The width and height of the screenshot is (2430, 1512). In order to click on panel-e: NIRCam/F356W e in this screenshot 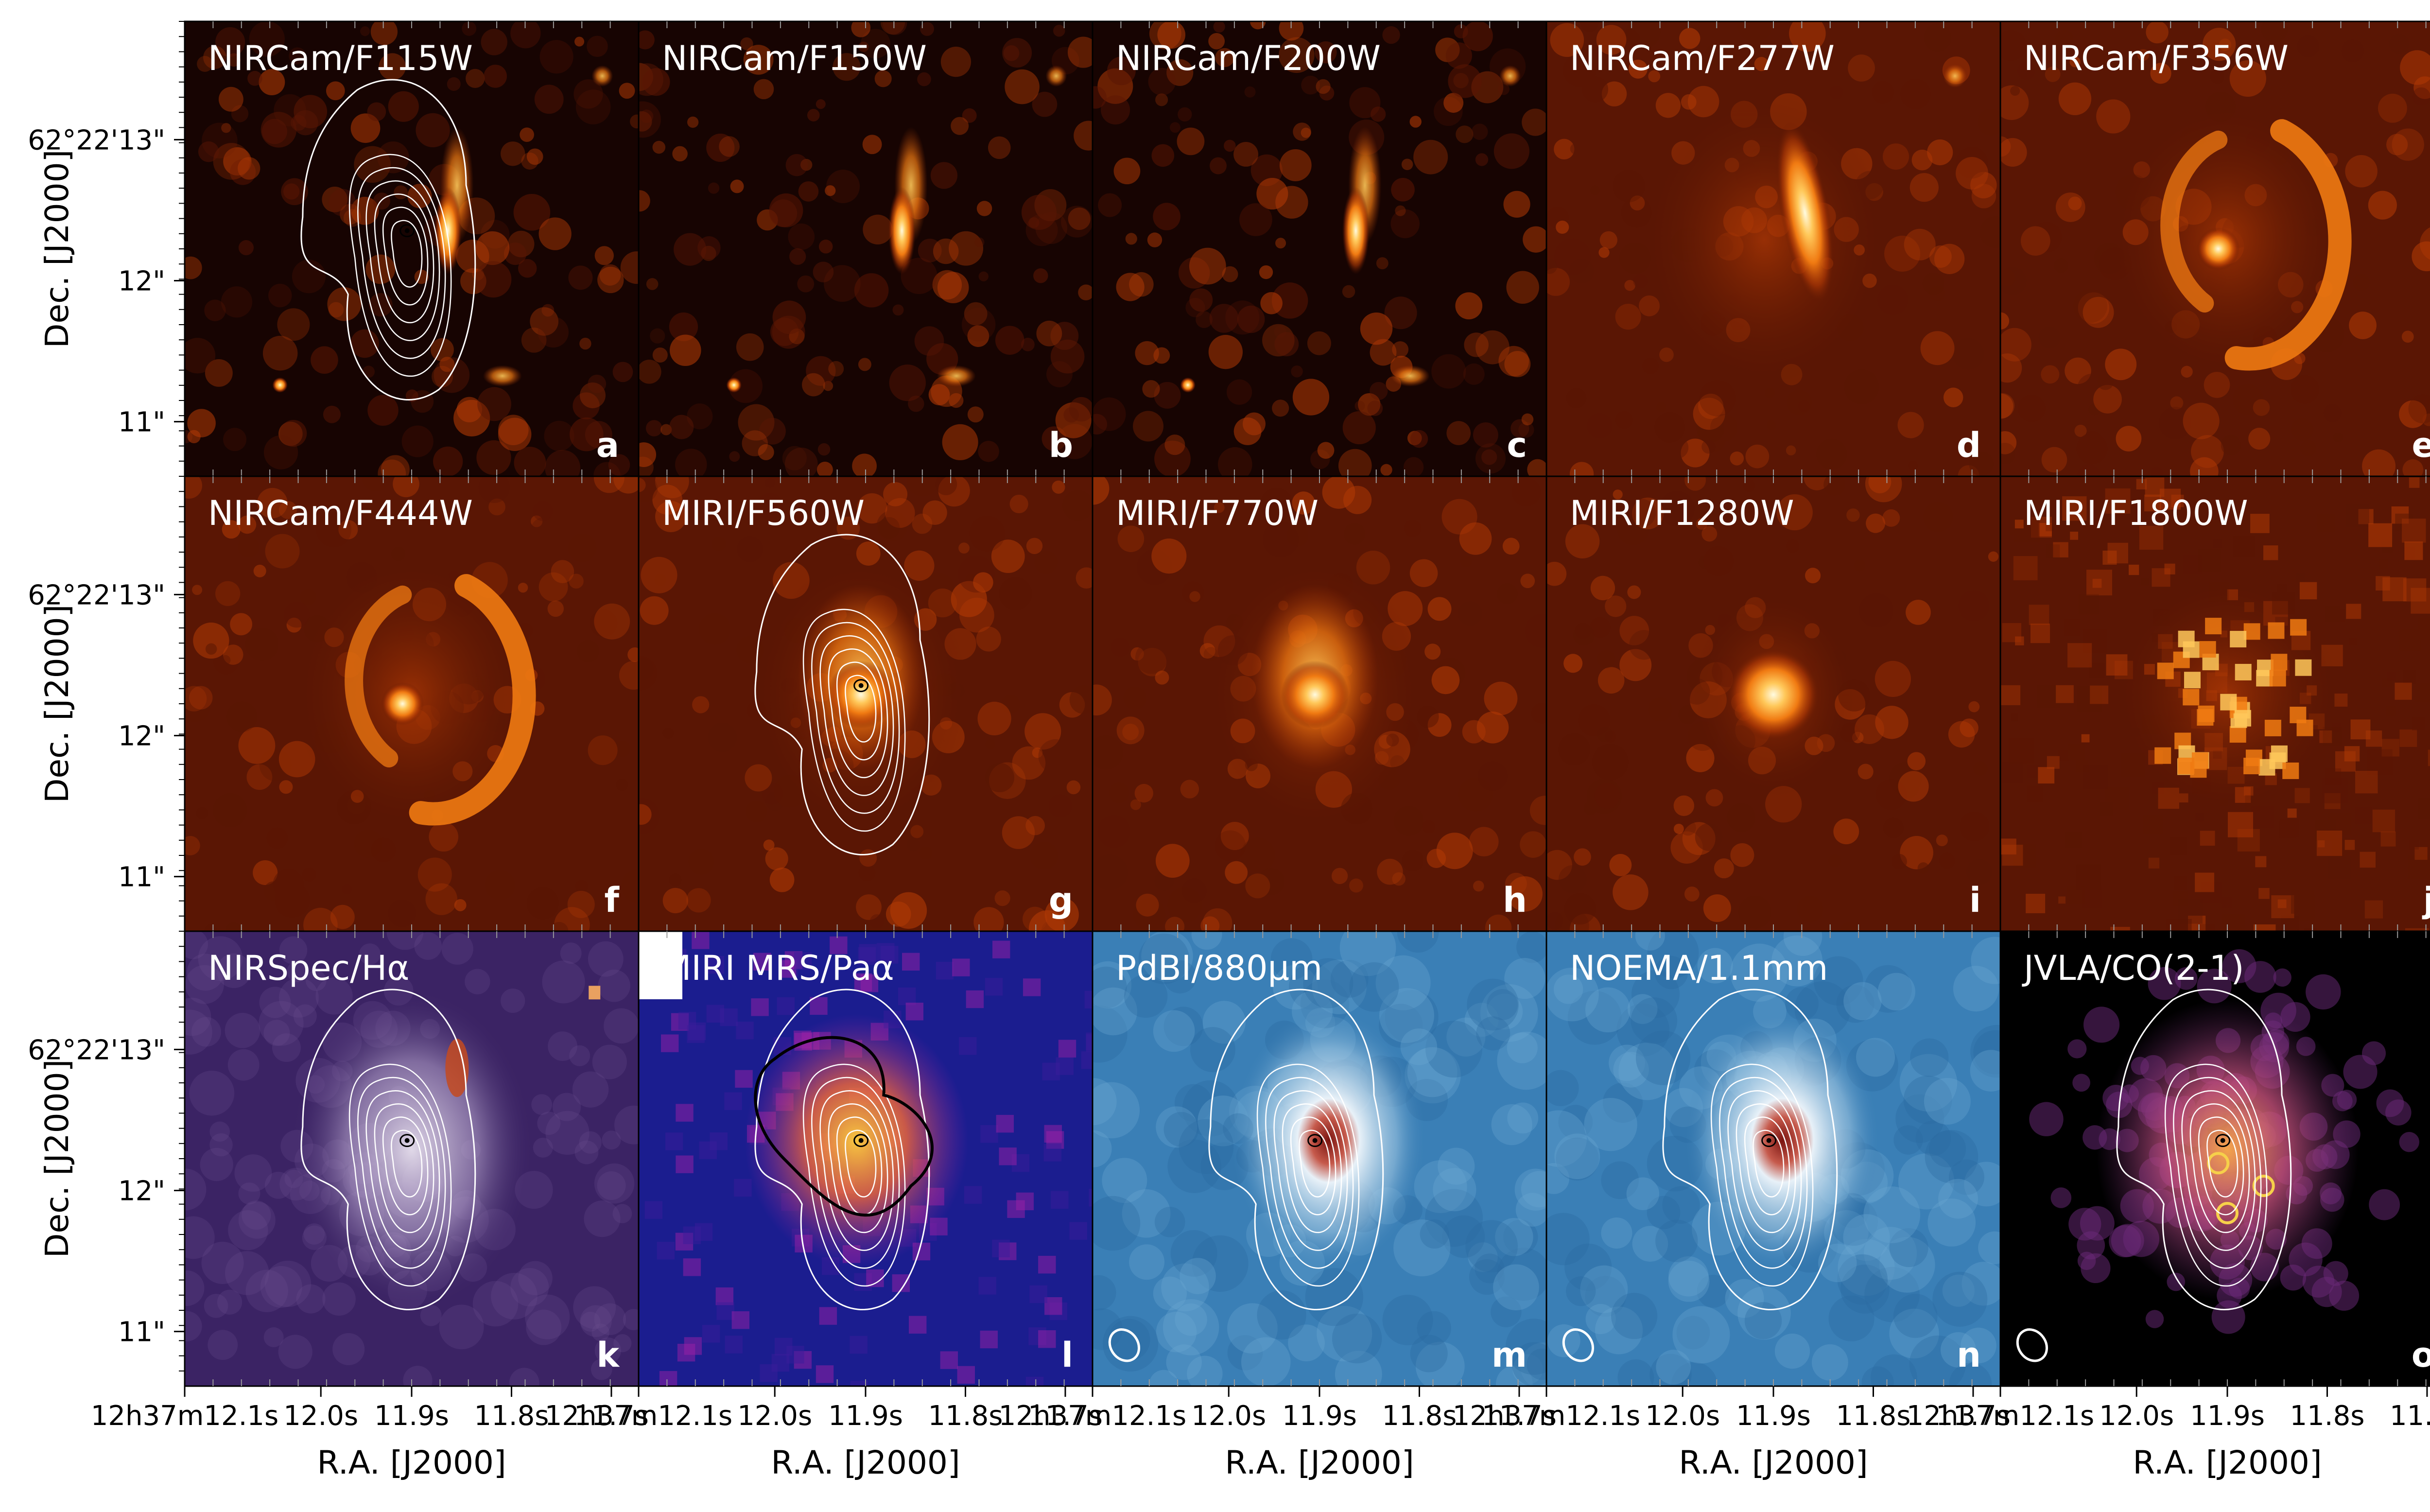, I will do `click(2214, 248)`.